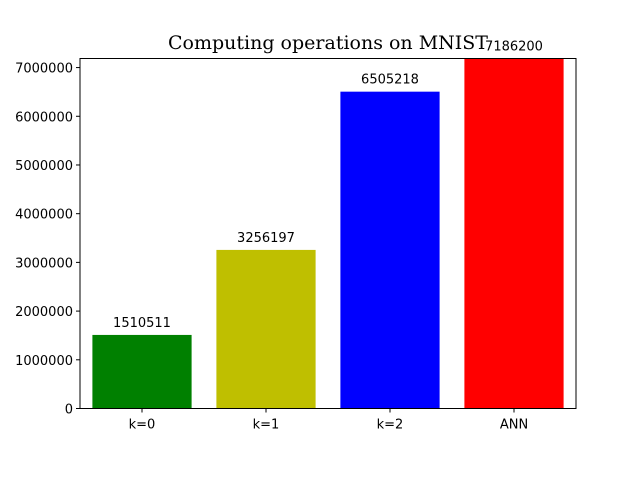  I want to click on x-tick-label-k=1: k=1, so click(266, 425).